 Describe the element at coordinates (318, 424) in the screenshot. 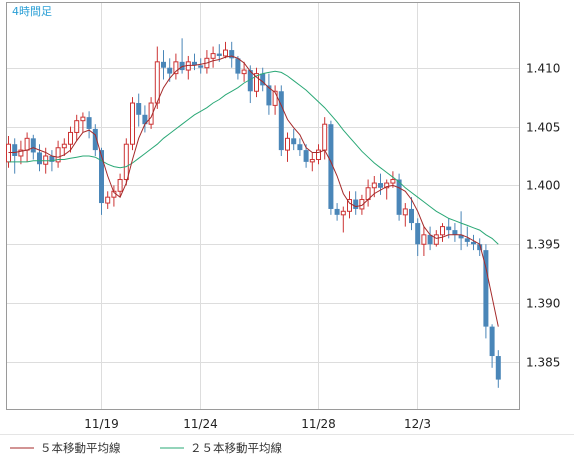

I see `x-tick-label: 11/28` at that location.